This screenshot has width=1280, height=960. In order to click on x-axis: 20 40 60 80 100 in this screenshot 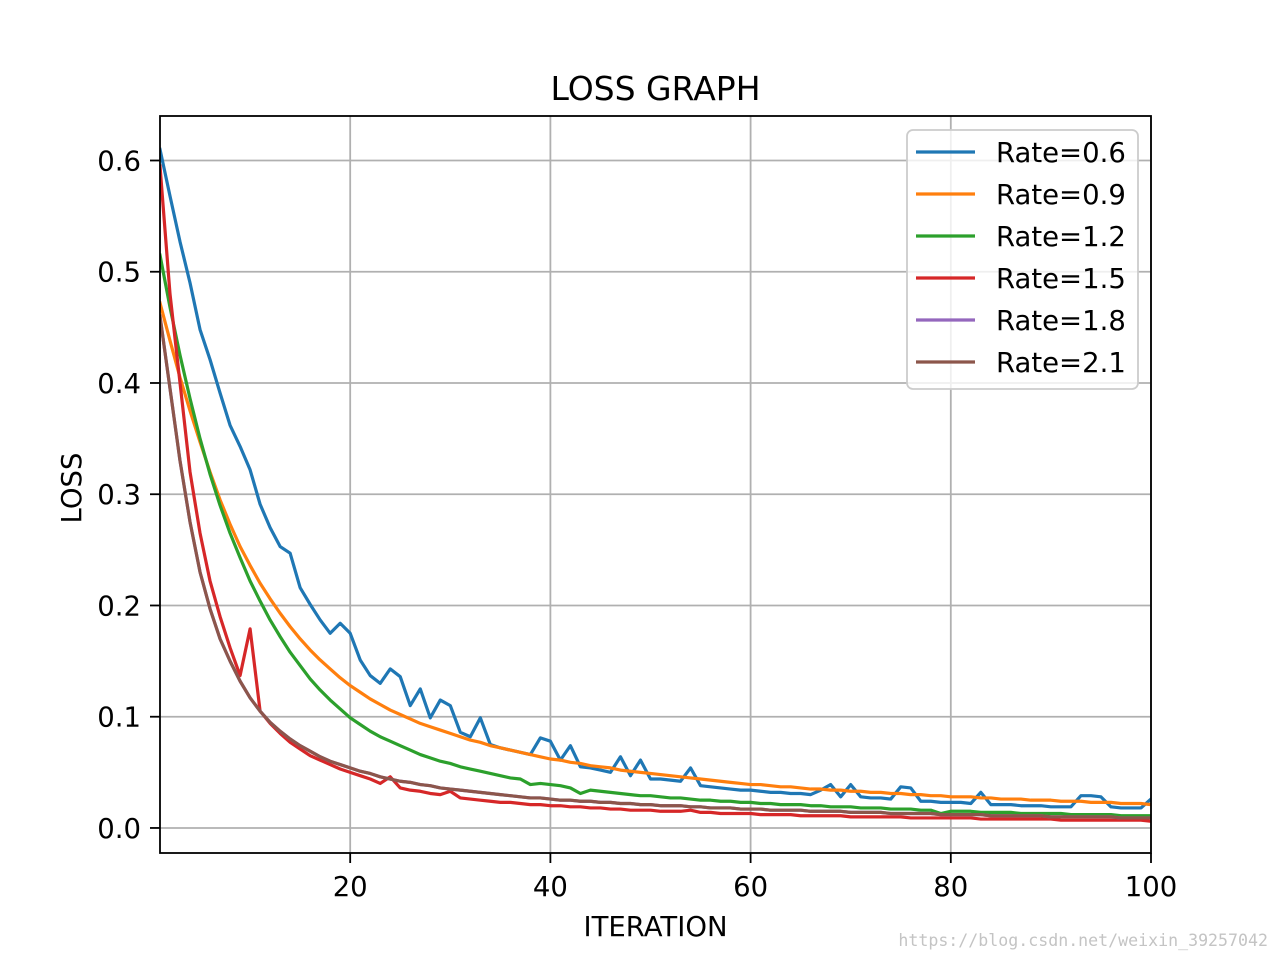, I will do `click(755, 878)`.